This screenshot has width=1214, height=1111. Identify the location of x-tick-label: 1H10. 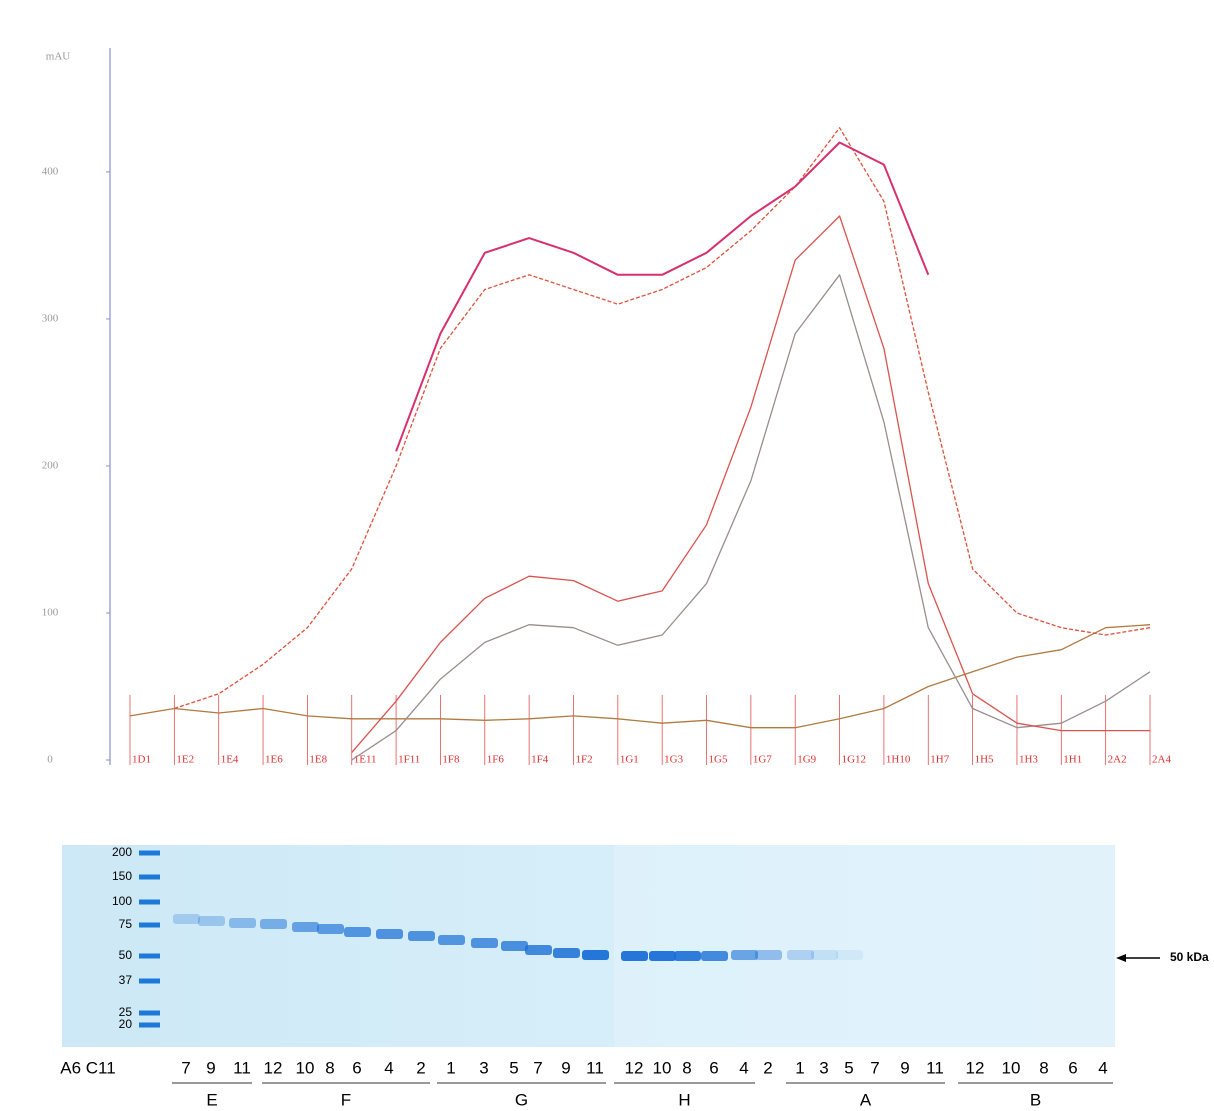
(898, 760).